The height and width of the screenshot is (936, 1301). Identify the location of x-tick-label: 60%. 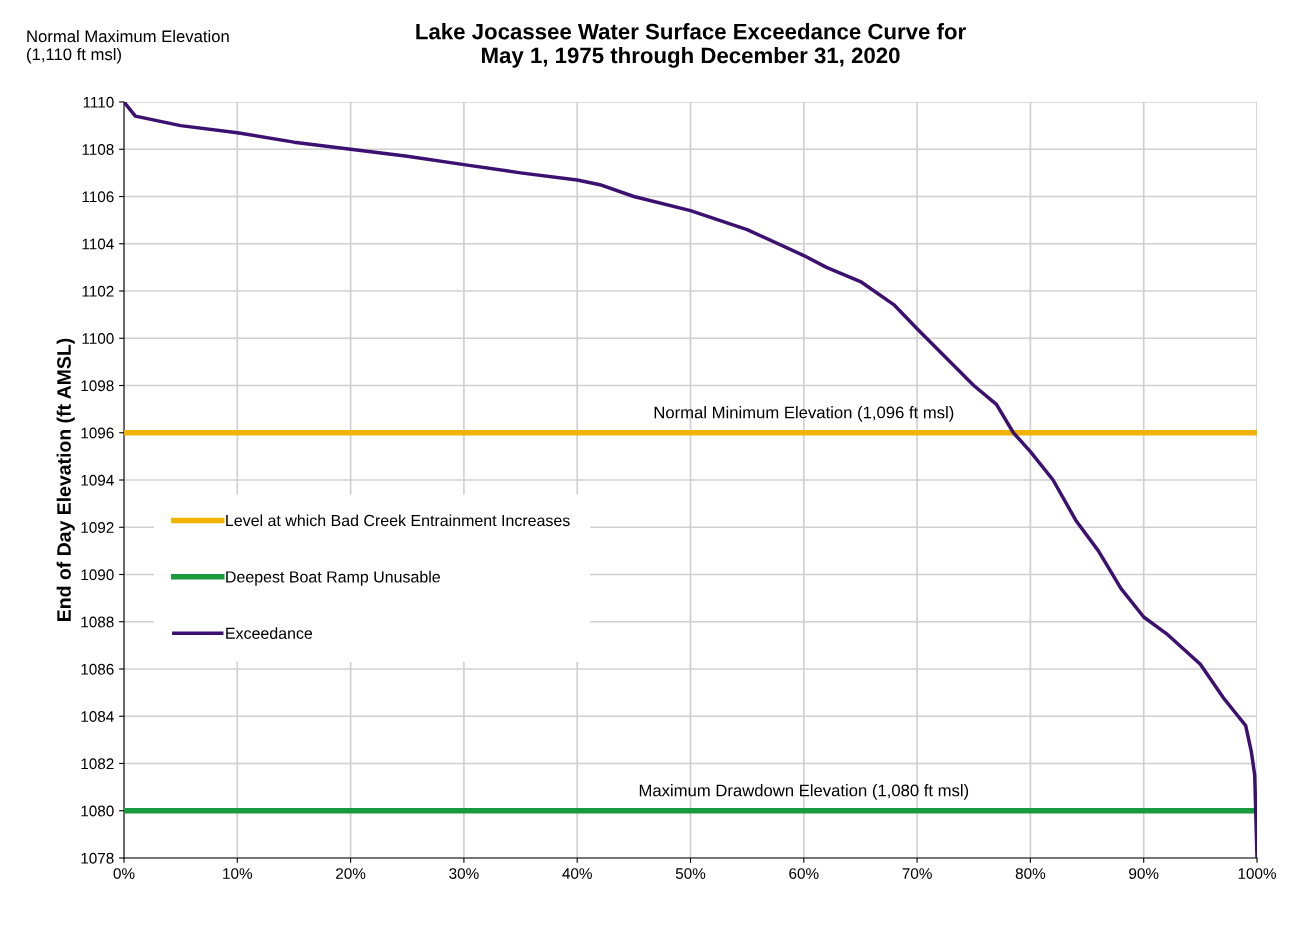
(804, 873).